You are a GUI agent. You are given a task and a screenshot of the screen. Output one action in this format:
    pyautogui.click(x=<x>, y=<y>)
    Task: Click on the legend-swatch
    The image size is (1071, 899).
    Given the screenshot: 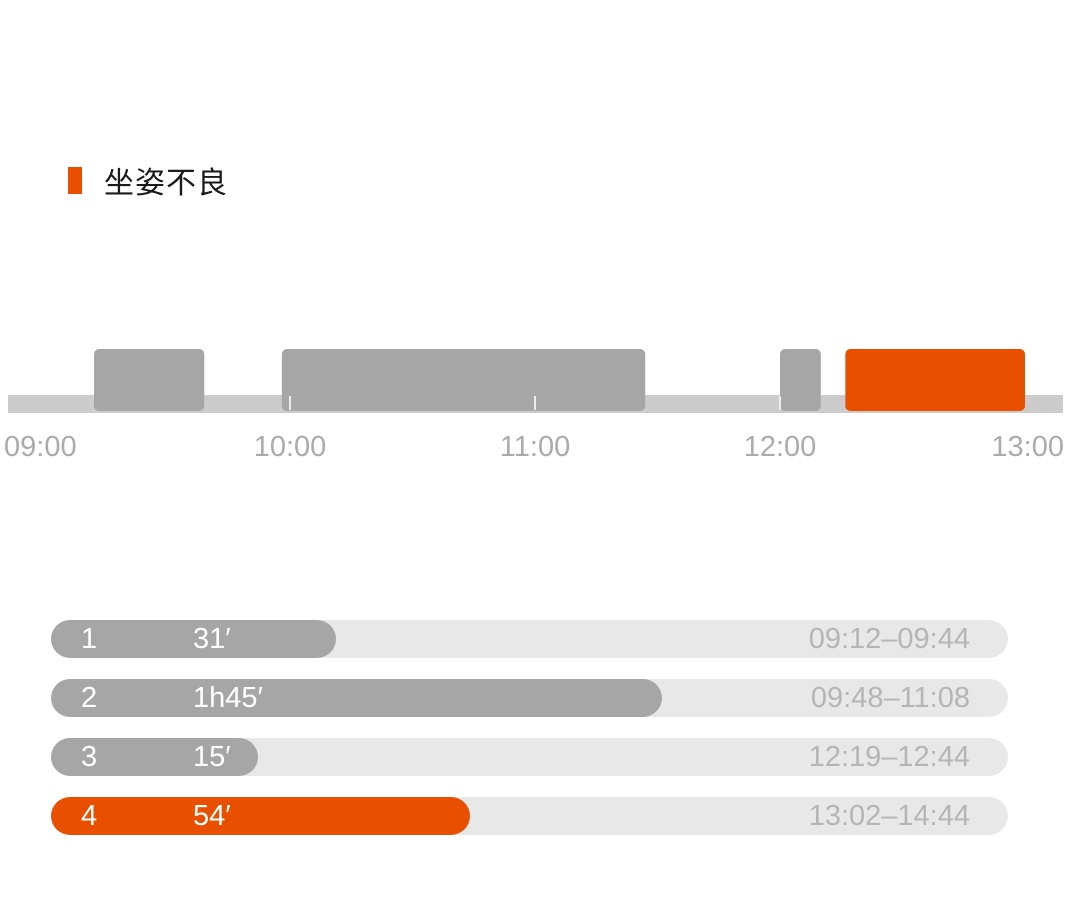 What is the action you would take?
    pyautogui.click(x=75, y=180)
    